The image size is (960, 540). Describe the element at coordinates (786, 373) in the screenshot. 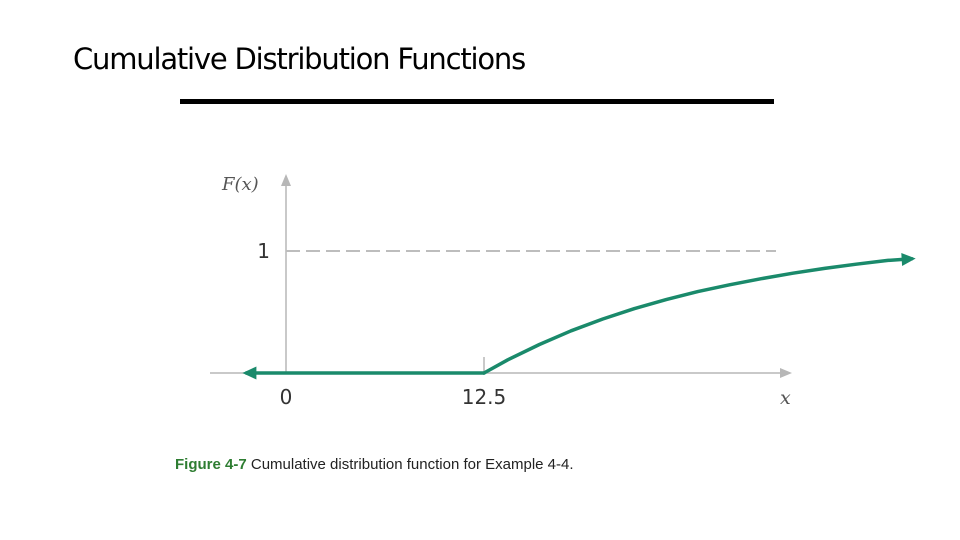

I see `x-axis-arrowhead` at that location.